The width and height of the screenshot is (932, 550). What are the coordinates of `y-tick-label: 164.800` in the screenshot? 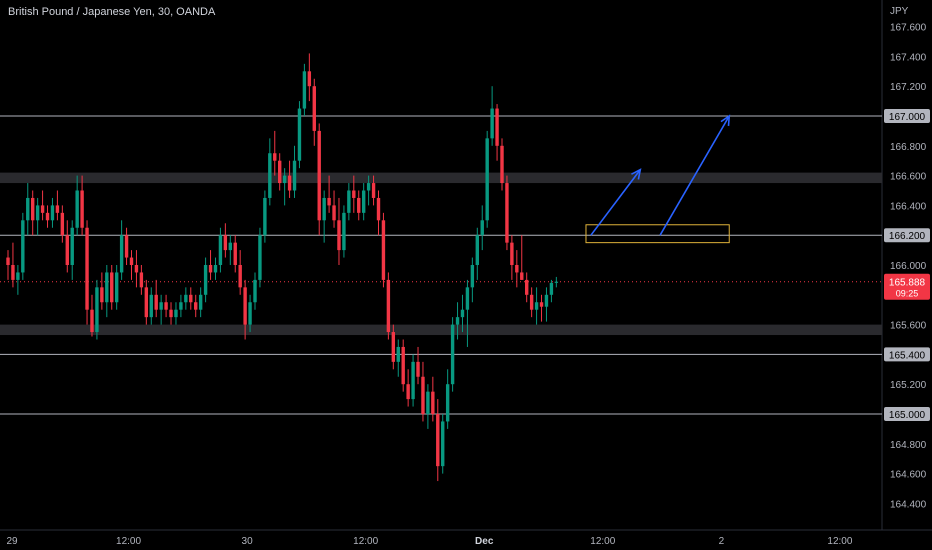 It's located at (908, 445).